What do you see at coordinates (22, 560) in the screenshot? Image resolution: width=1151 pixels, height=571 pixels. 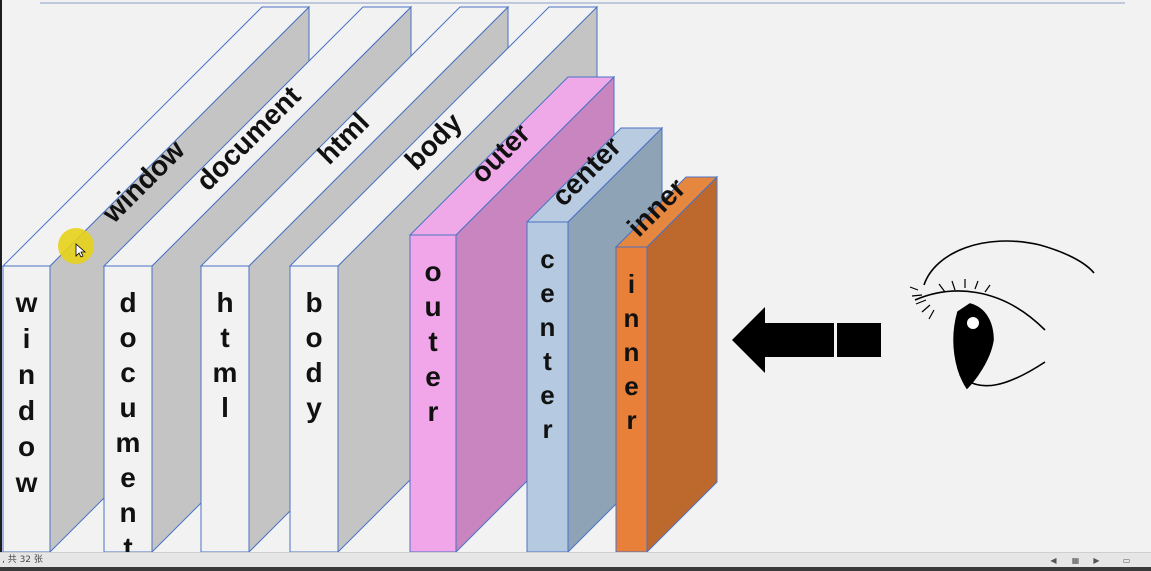 I see `slide-count: , 共 32 张` at bounding box center [22, 560].